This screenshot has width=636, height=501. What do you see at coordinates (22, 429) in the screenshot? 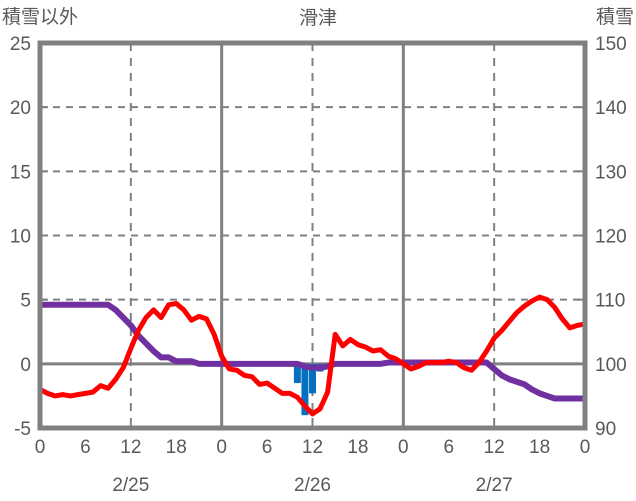
I see `y-axis-tick-label-left: -5` at bounding box center [22, 429].